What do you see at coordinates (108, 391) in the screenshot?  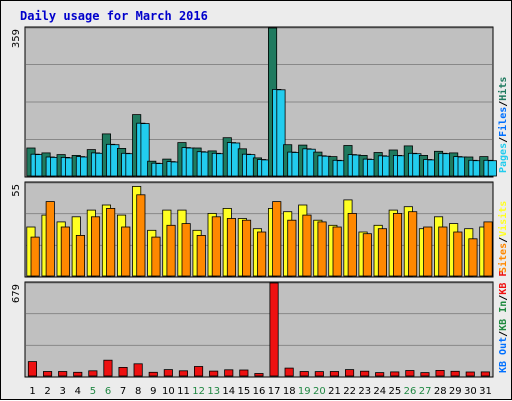 I see `x-tick-label: 6` at bounding box center [108, 391].